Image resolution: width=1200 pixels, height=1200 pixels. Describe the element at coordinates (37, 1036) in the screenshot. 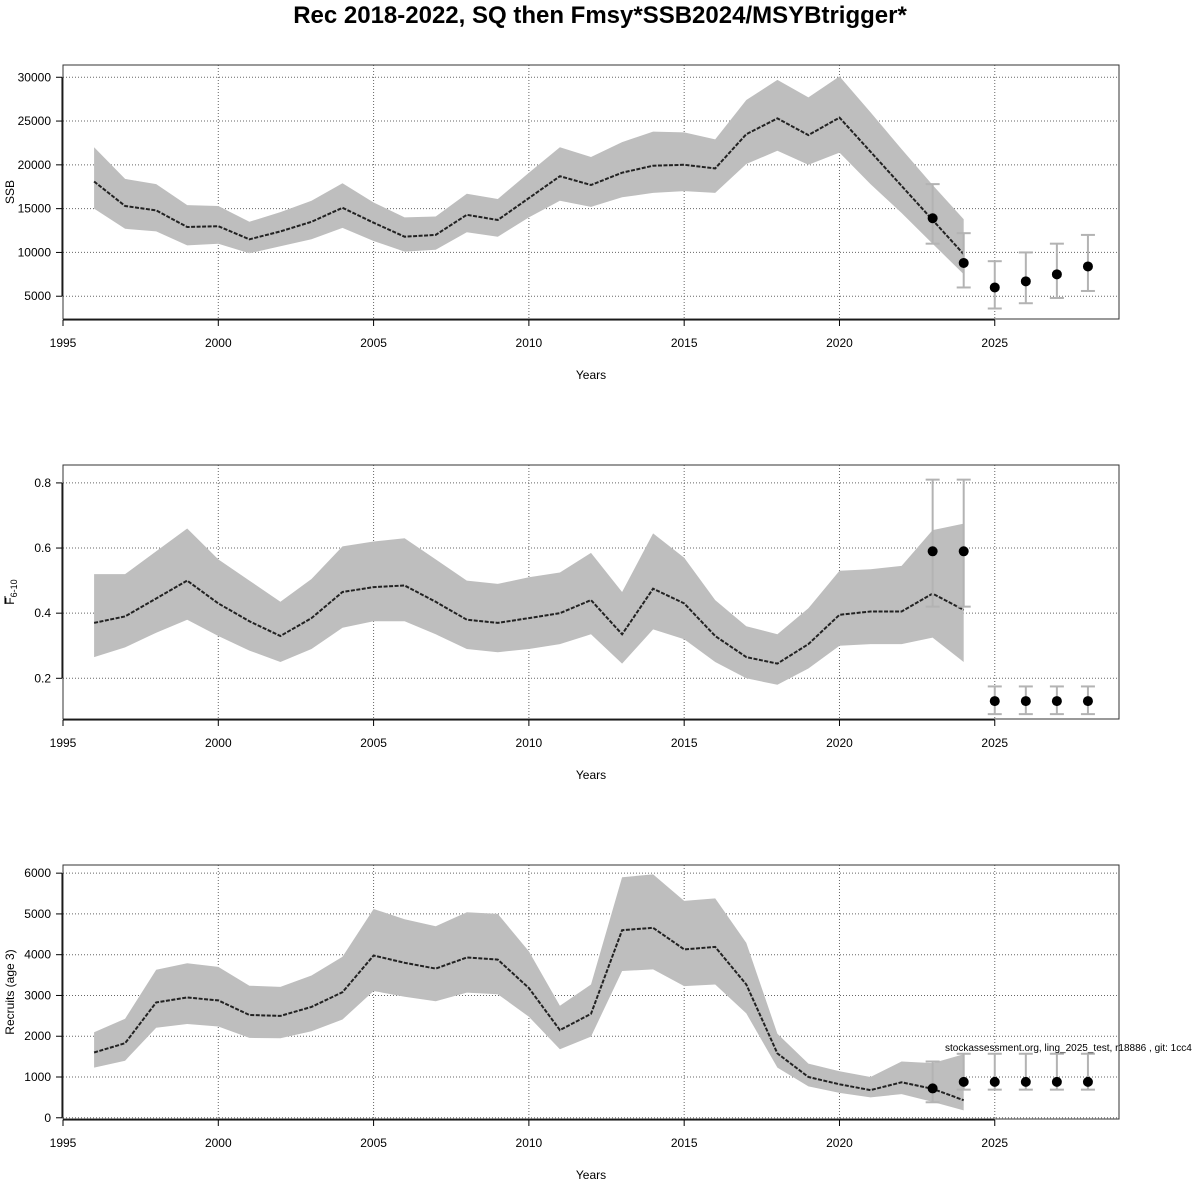

I see `y-tick-label: 2000` at that location.